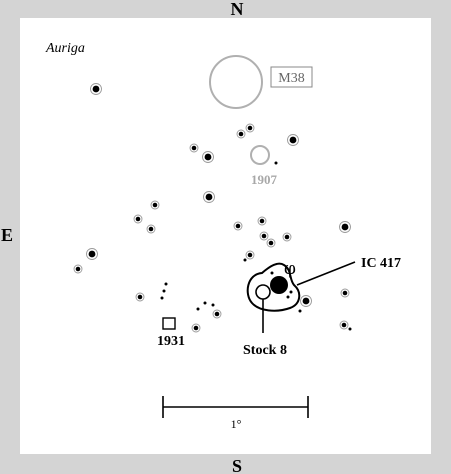  I want to click on scale-label: 1°, so click(236, 424).